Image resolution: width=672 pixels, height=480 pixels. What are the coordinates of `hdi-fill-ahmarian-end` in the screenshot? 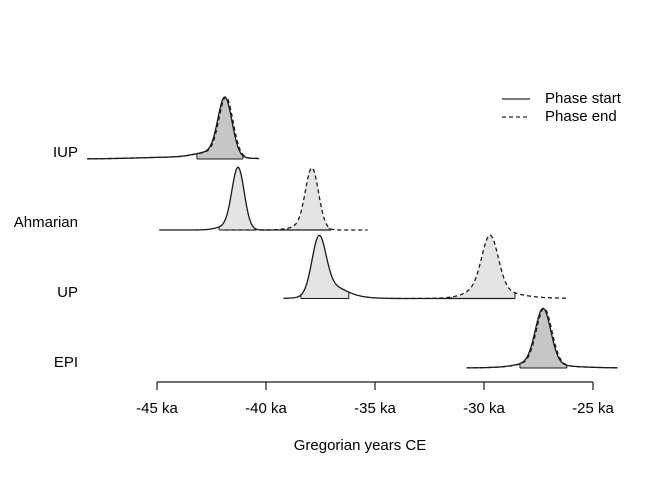 It's located at (308, 198).